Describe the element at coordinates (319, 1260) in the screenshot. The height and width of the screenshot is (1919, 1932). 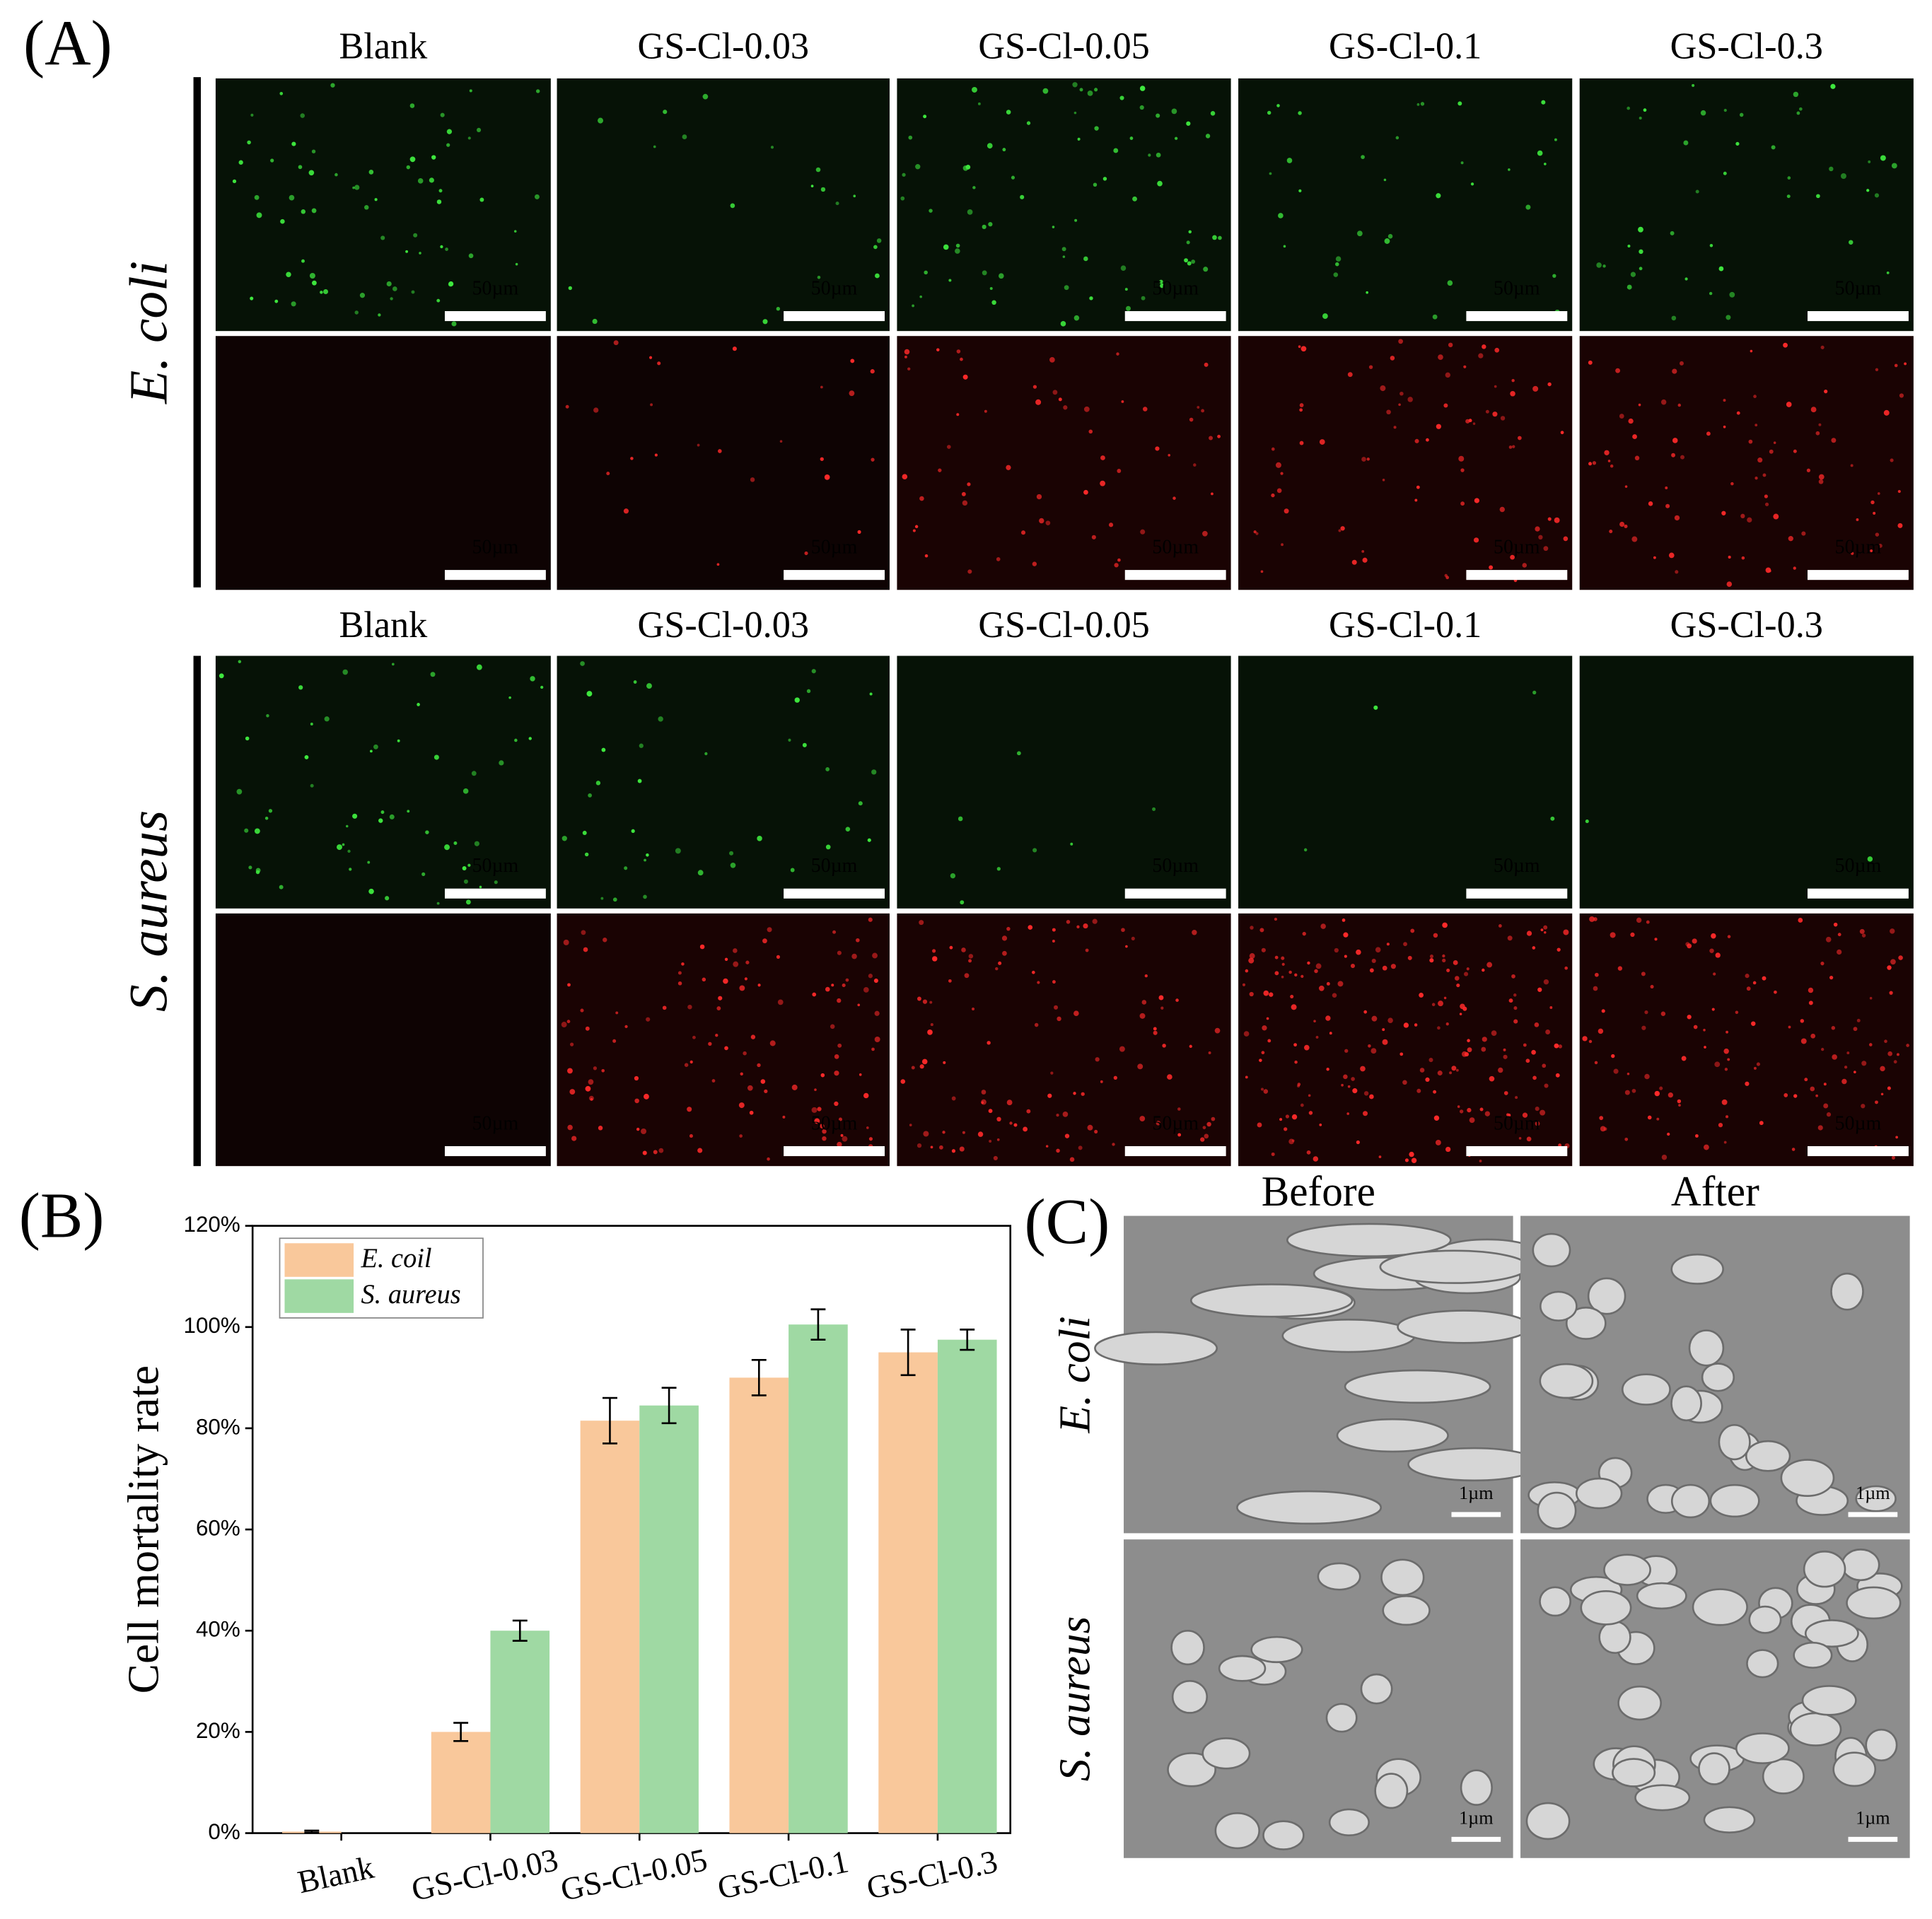
I see `legend-swatch` at that location.